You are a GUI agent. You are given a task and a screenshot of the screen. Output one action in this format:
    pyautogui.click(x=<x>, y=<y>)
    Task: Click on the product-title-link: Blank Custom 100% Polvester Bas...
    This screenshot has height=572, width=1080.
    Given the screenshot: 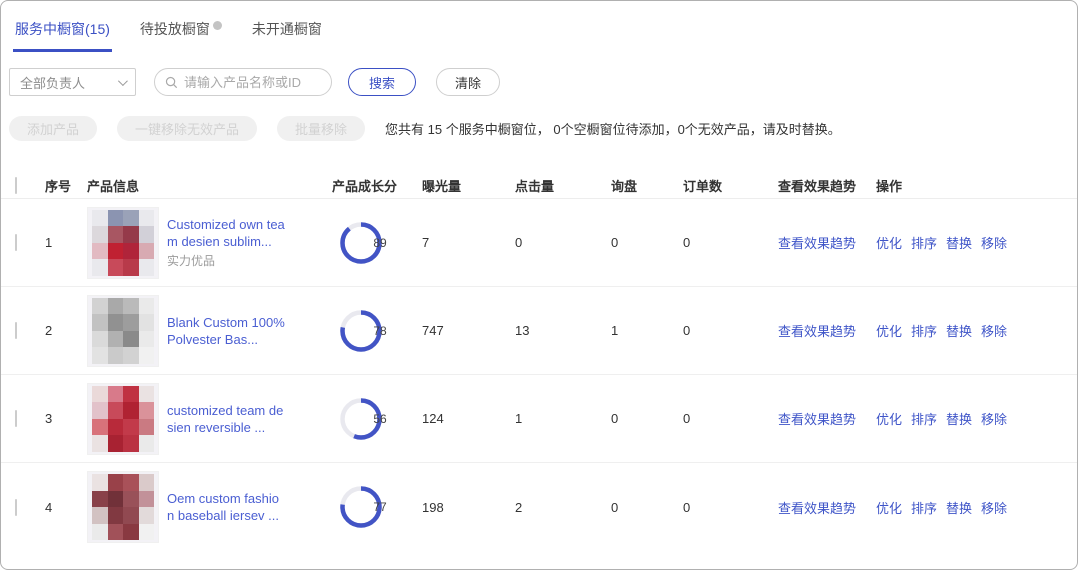 What is the action you would take?
    pyautogui.click(x=226, y=330)
    